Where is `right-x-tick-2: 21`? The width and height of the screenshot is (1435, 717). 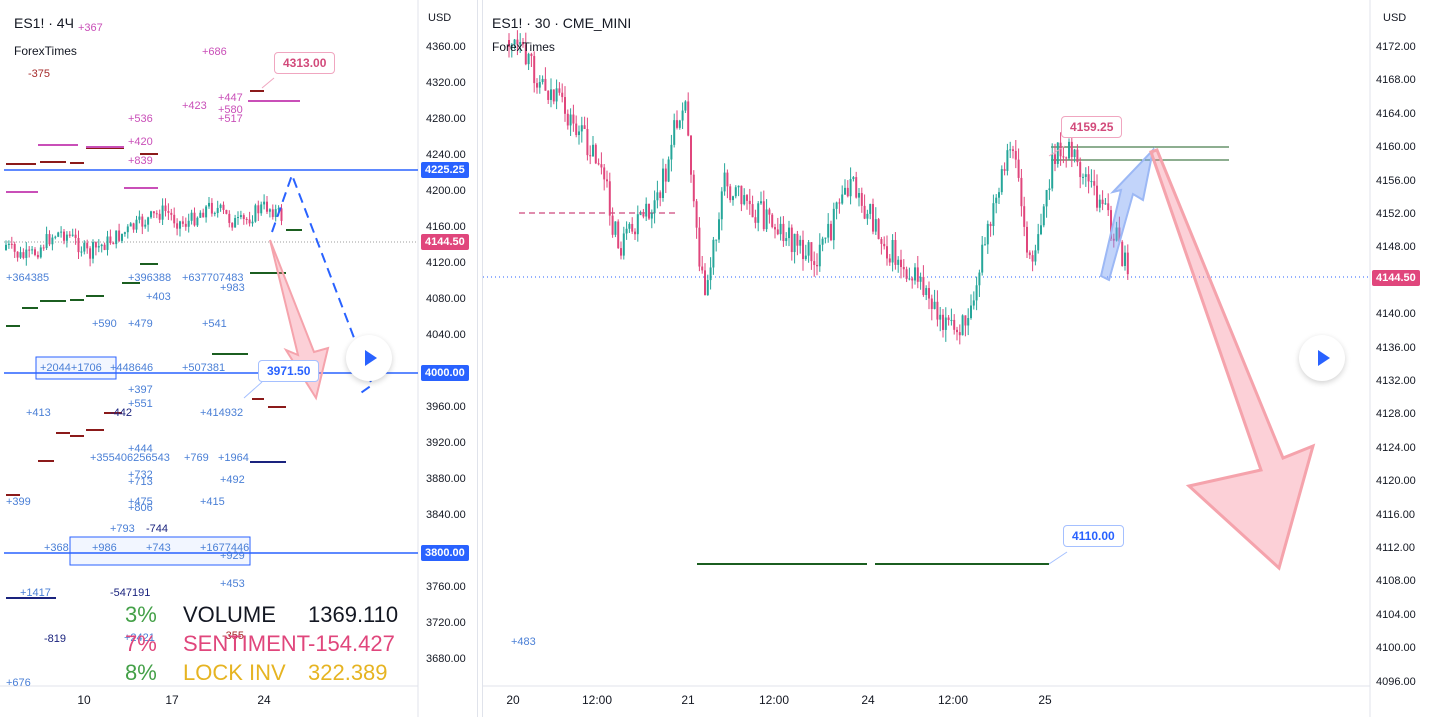 right-x-tick-2: 21 is located at coordinates (688, 700).